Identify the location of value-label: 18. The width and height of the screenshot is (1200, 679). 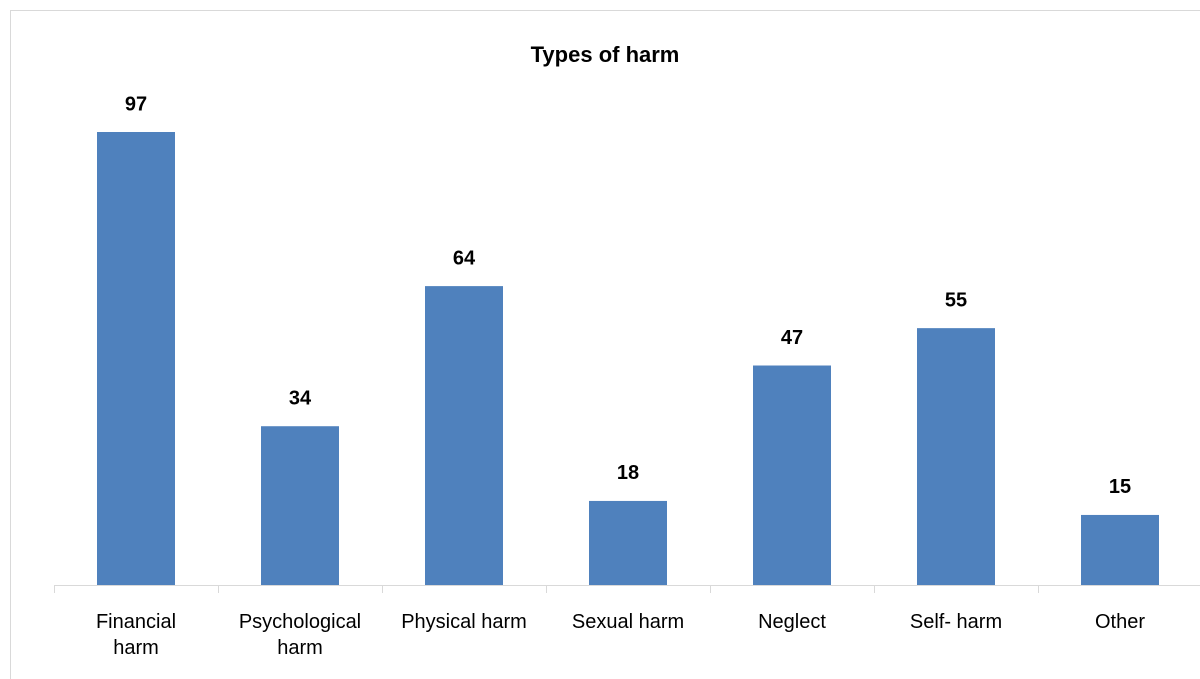
(628, 473).